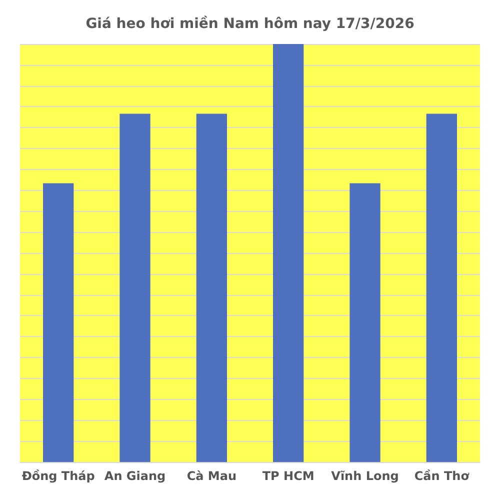 This screenshot has width=500, height=500. What do you see at coordinates (135, 476) in the screenshot?
I see `x-tick-label: An Giang` at bounding box center [135, 476].